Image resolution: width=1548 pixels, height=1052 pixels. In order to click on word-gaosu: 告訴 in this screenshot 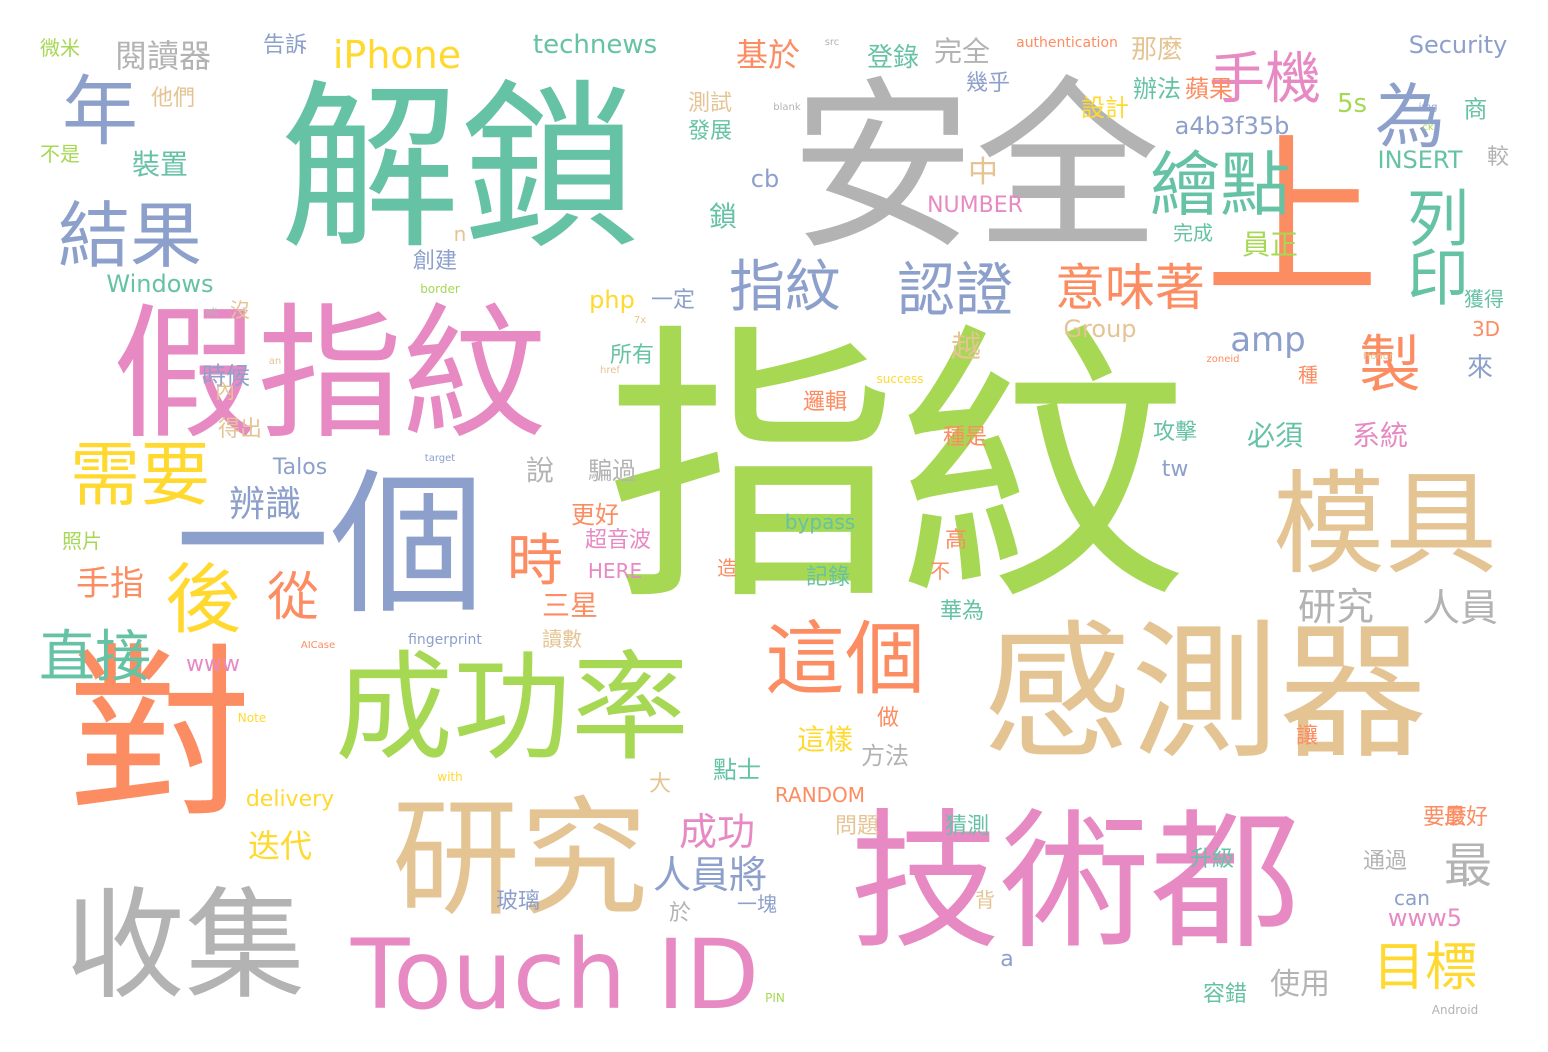, I will do `click(285, 45)`.